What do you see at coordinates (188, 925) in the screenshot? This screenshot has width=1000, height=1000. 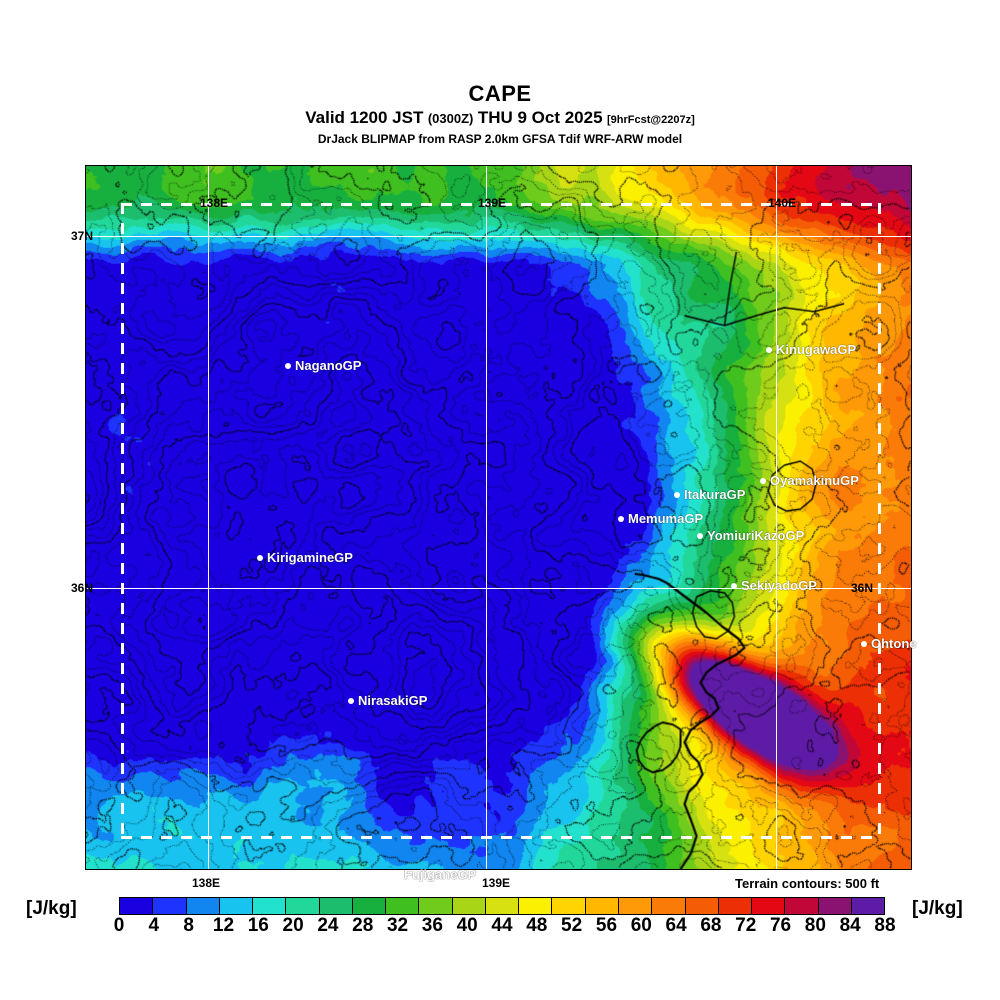 I see `colorbar-tick: 8` at bounding box center [188, 925].